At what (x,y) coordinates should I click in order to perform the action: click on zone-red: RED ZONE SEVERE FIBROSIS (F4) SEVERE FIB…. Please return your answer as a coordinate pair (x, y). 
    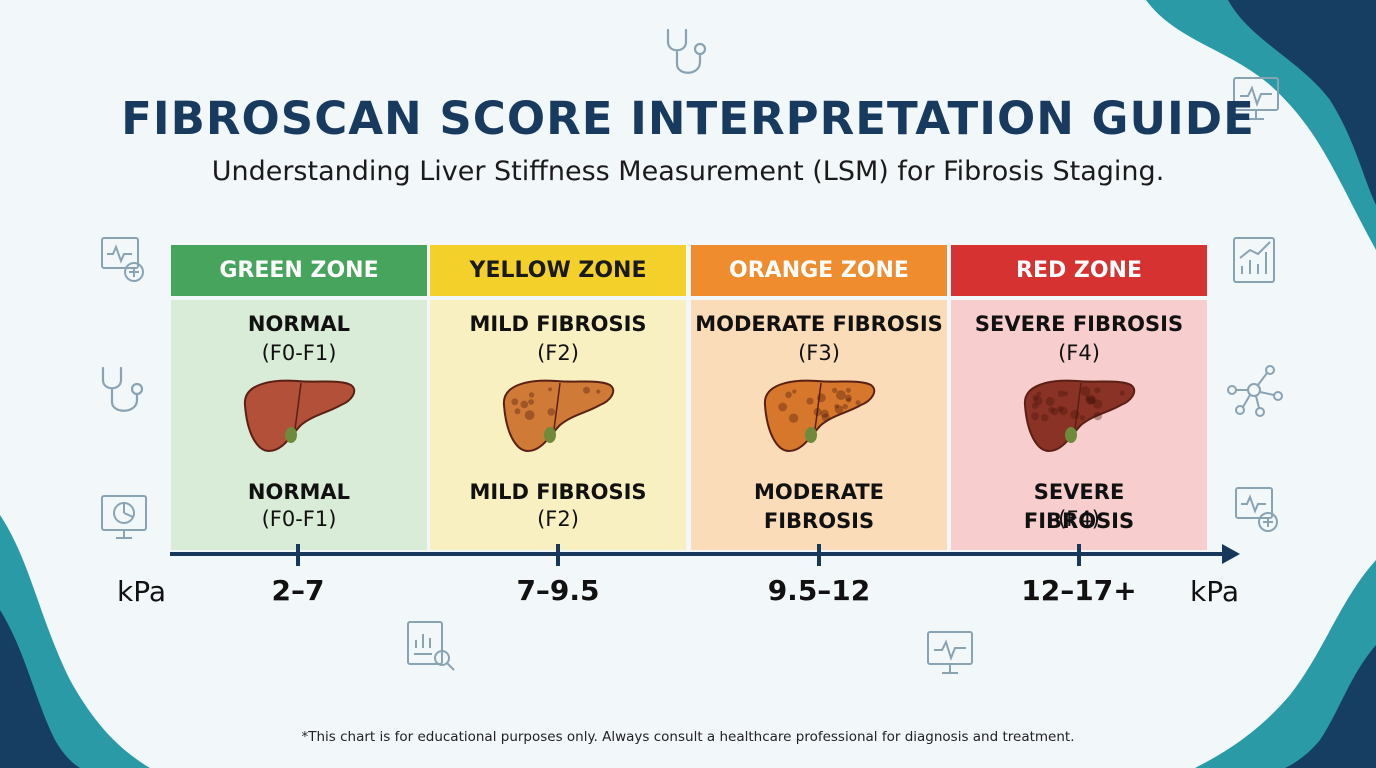
    Looking at the image, I should click on (1079, 397).